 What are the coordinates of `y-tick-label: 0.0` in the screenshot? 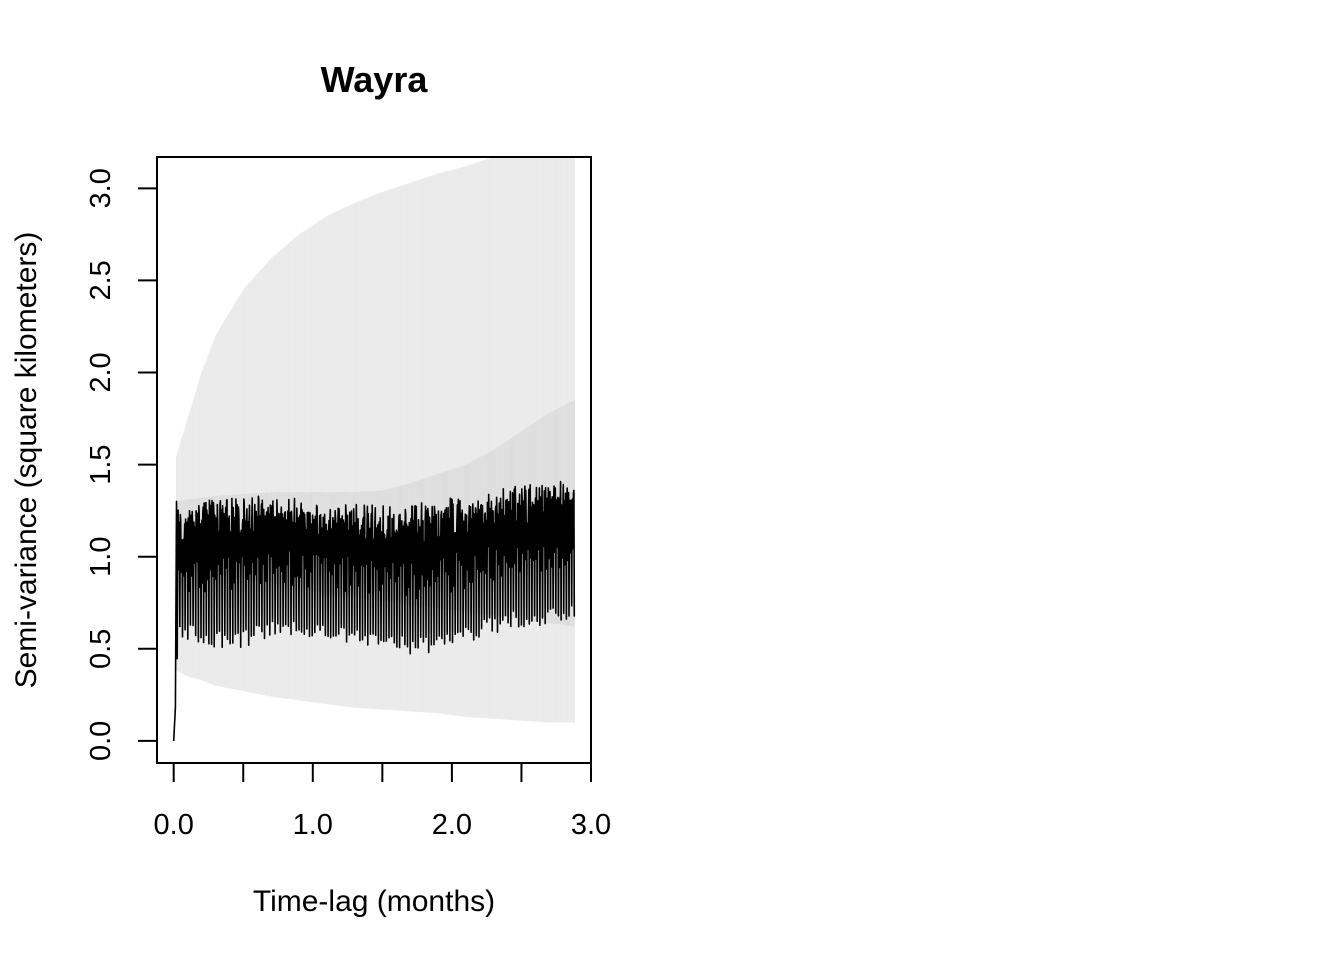 It's located at (101, 741).